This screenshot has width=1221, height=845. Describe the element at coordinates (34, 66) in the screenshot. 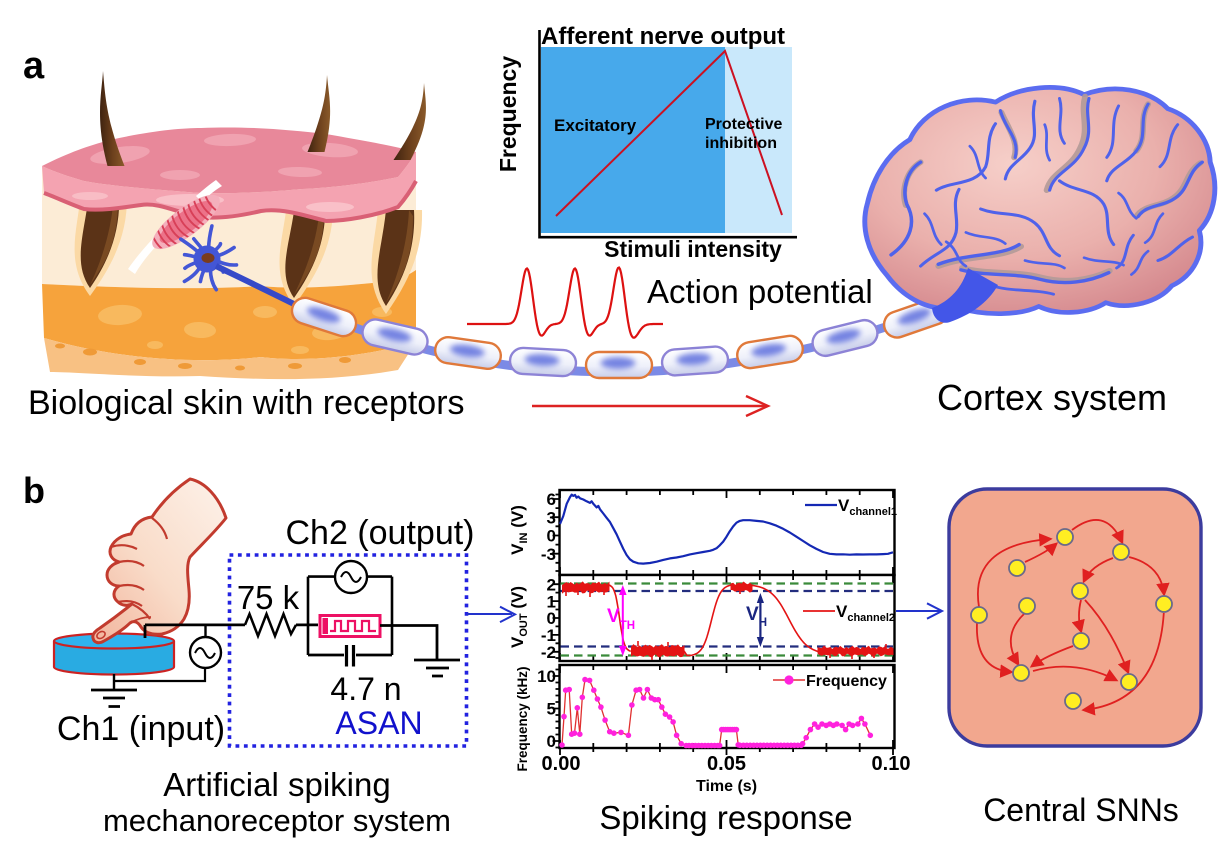

I see `svg-text: a` at that location.